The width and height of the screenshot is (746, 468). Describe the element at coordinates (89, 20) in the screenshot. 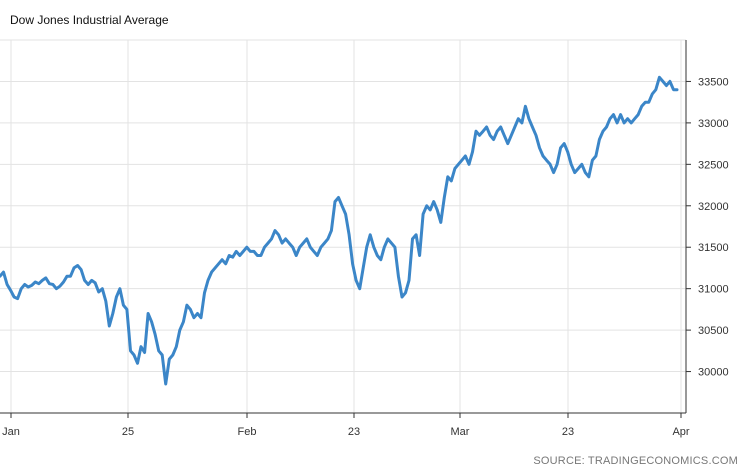

I see `chart-title: Dow Jones Industrial Average` at that location.